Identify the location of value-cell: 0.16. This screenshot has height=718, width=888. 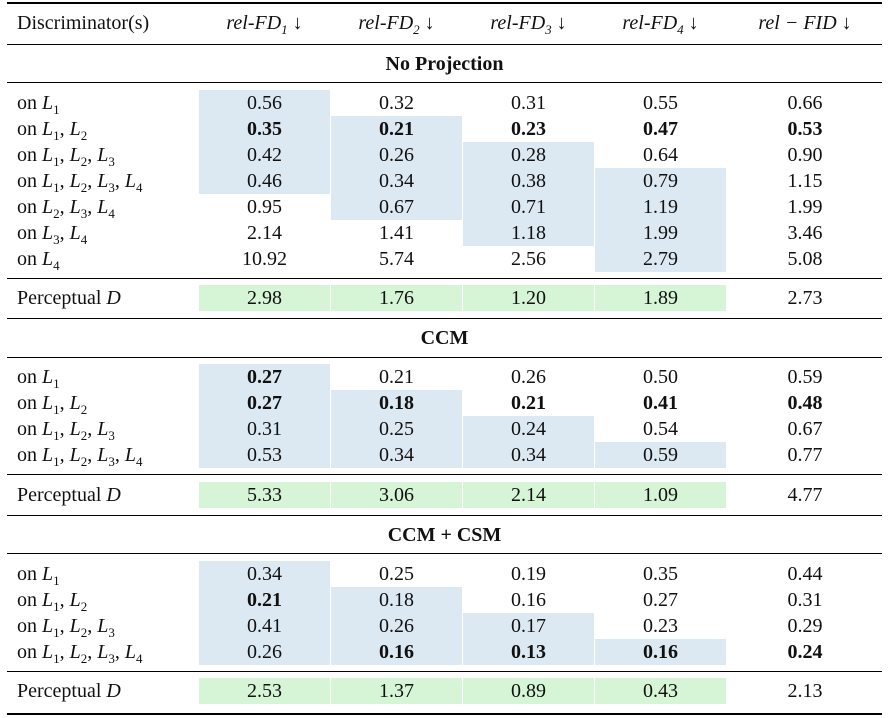
(660, 652).